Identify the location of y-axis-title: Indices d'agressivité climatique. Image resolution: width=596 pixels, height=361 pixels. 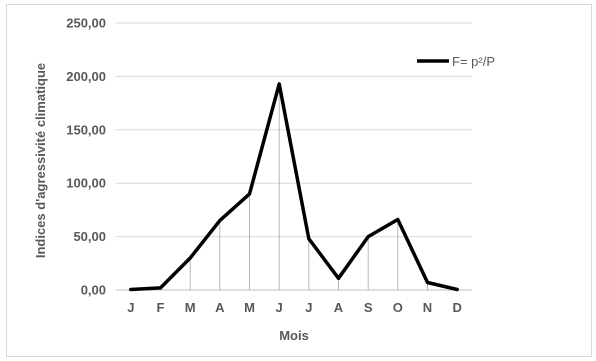
(40, 160).